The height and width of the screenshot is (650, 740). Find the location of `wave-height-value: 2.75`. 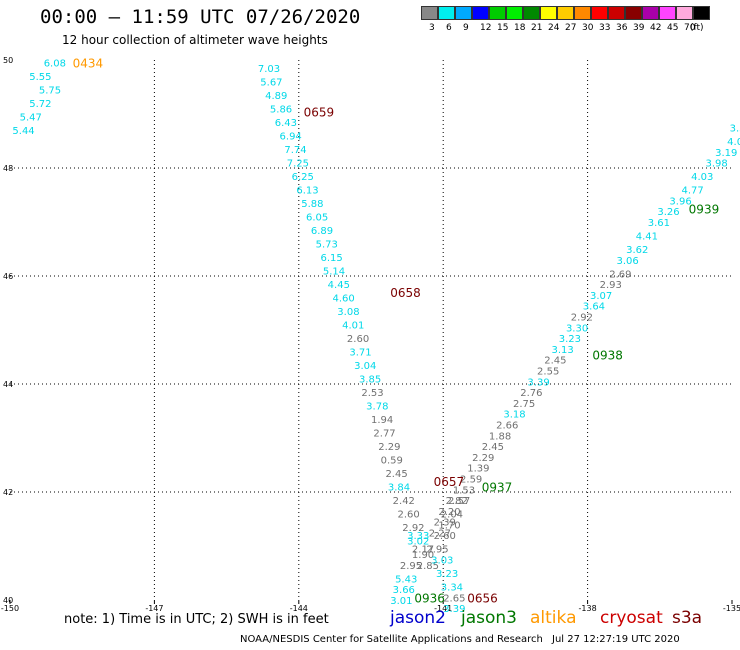

wave-height-value: 2.75 is located at coordinates (524, 404).